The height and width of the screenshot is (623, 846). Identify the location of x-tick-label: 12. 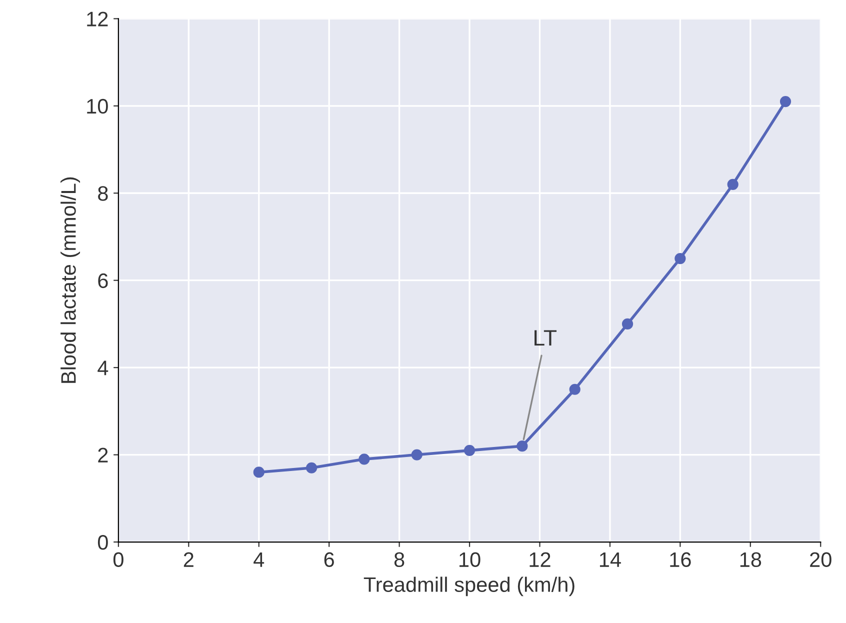
(540, 559).